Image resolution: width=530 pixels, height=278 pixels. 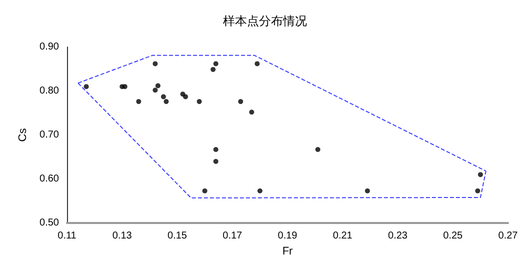 What do you see at coordinates (288, 236) in the screenshot?
I see `x-tick-label: 0.19` at bounding box center [288, 236].